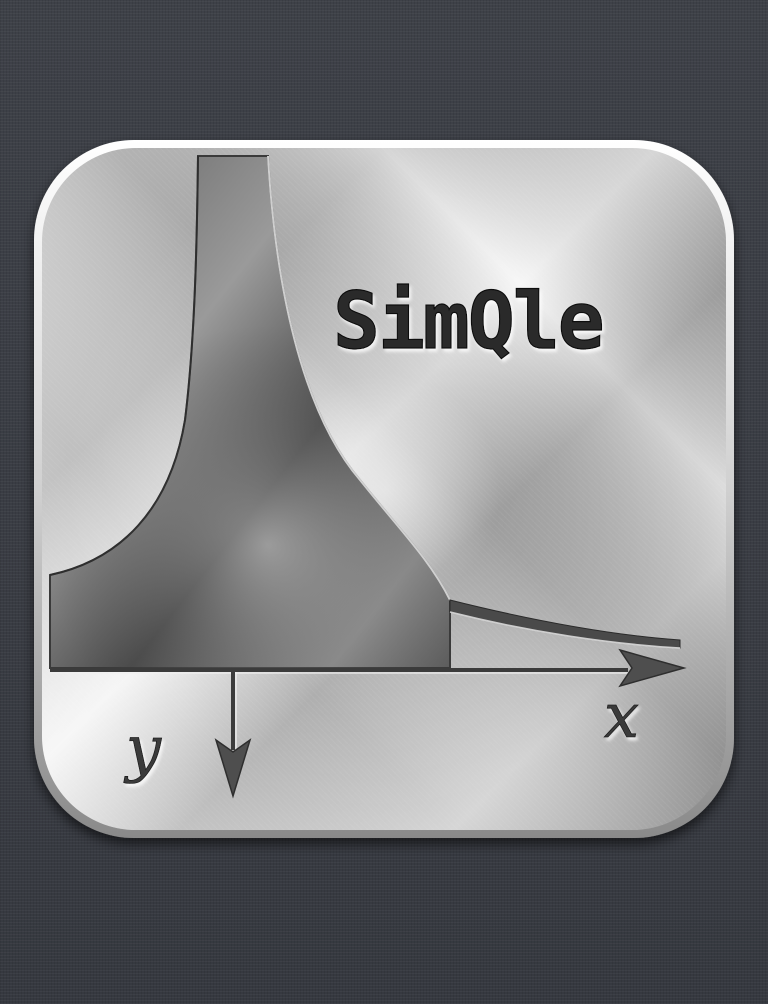 The width and height of the screenshot is (768, 1004). What do you see at coordinates (368, 668) in the screenshot?
I see `x-axis` at bounding box center [368, 668].